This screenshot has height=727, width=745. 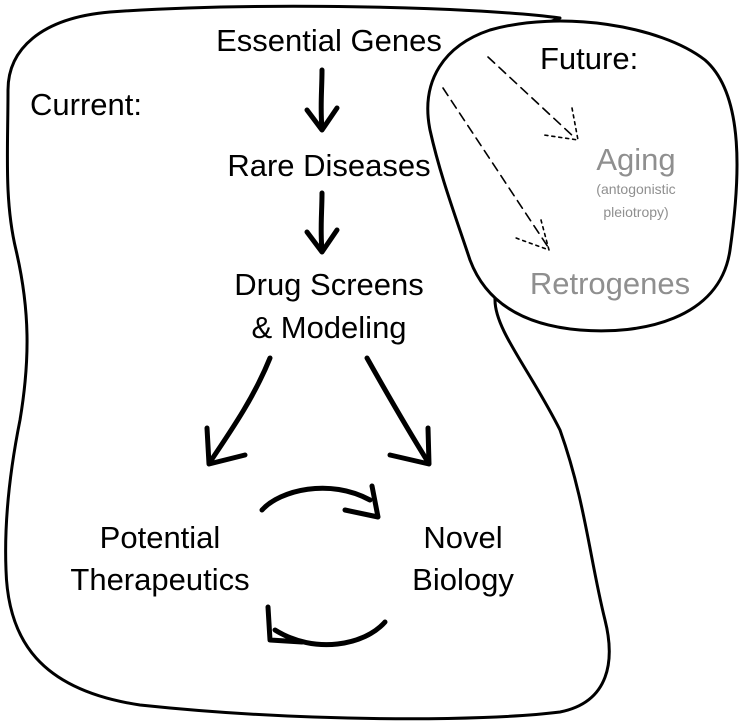 What do you see at coordinates (86, 104) in the screenshot?
I see `current-label: Current:` at bounding box center [86, 104].